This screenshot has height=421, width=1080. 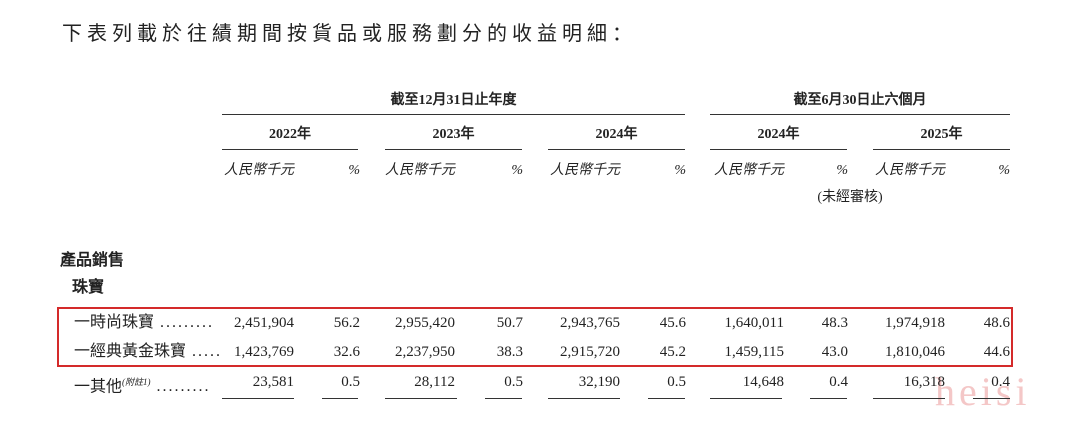 I want to click on row-note: (附註1), so click(x=136, y=382).